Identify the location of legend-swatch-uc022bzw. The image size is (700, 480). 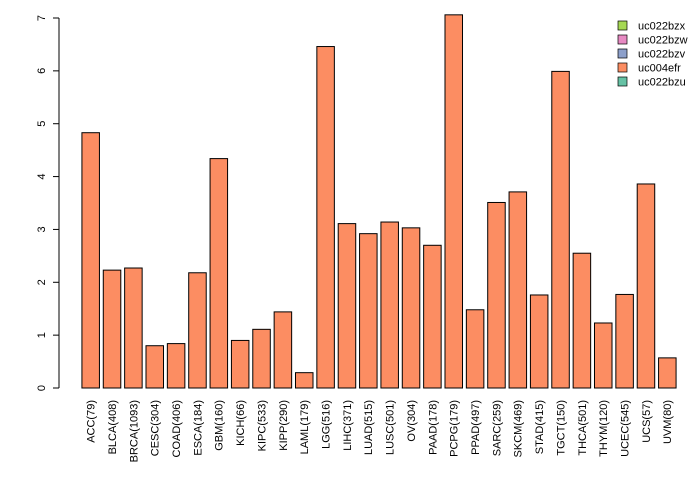
(622, 39).